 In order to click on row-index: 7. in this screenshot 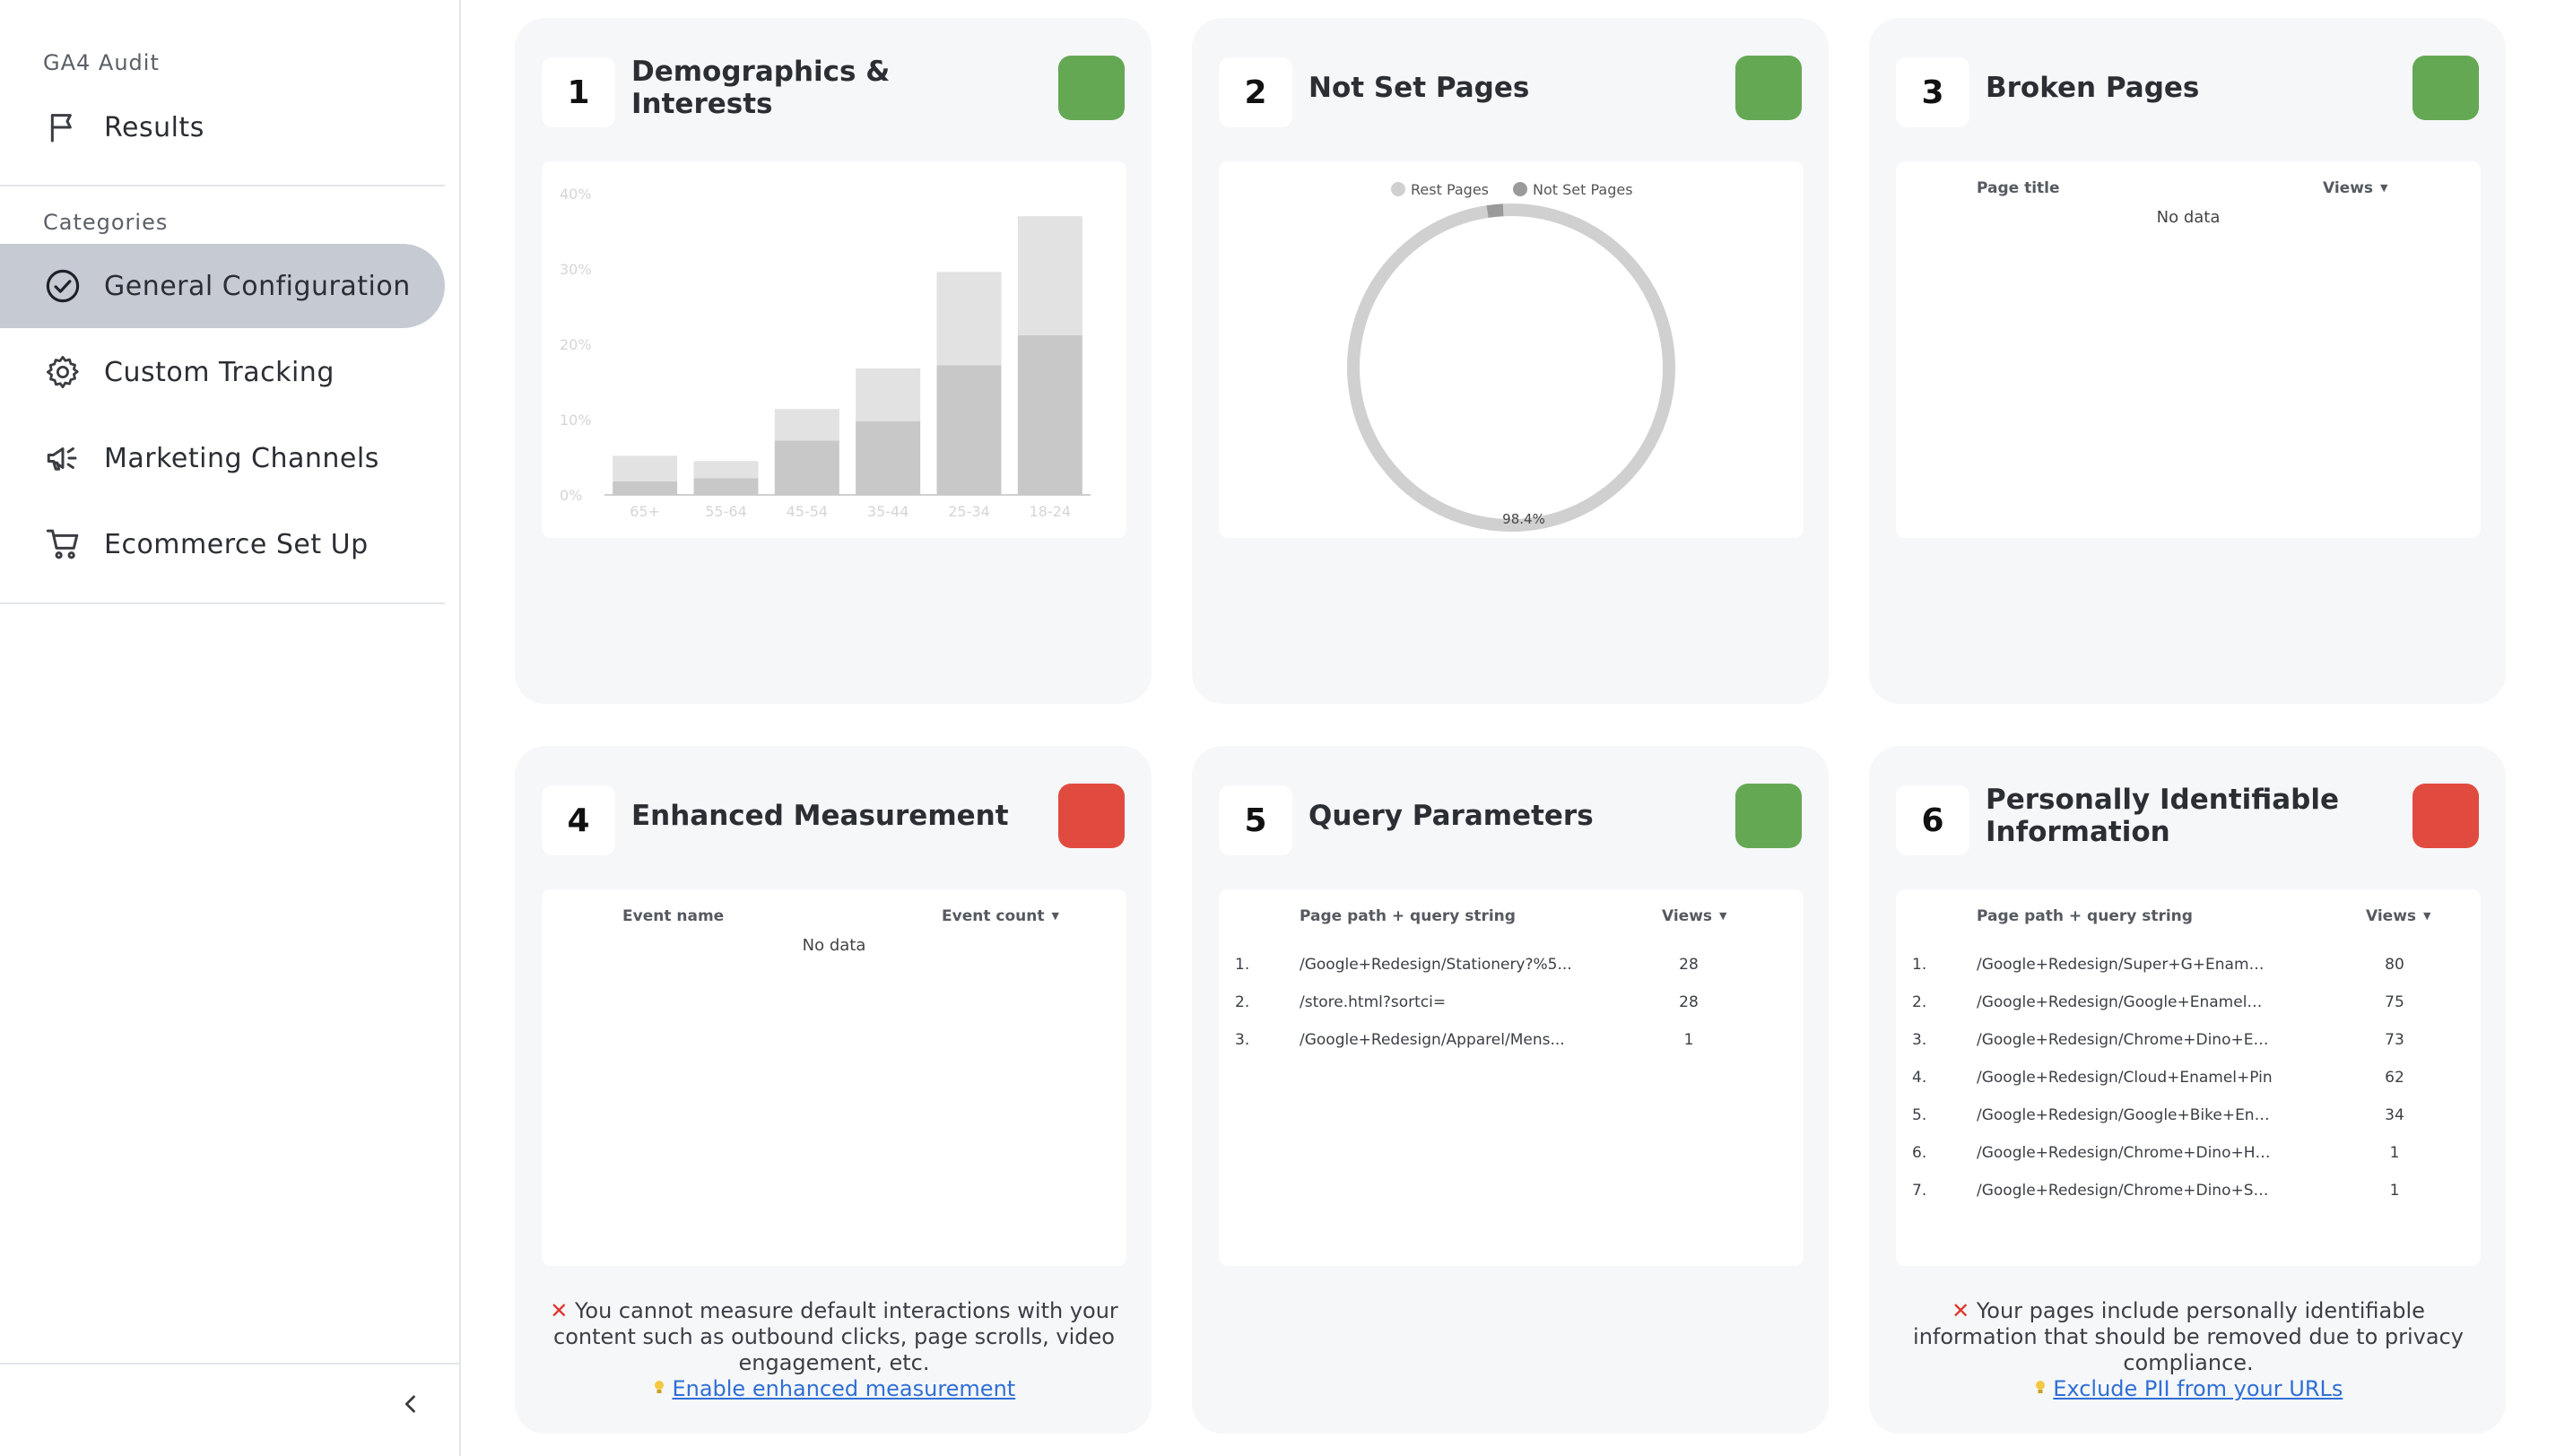, I will do `click(1919, 1191)`.